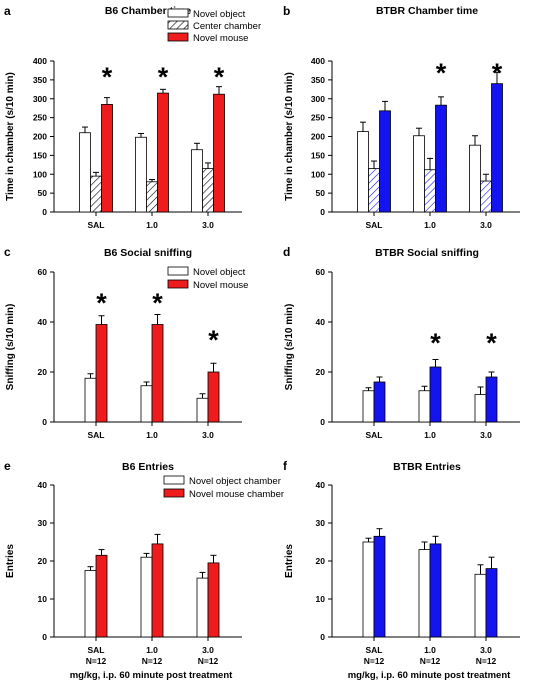 This screenshot has width=540, height=690. I want to click on panel-title: BTBR Entries, so click(427, 467).